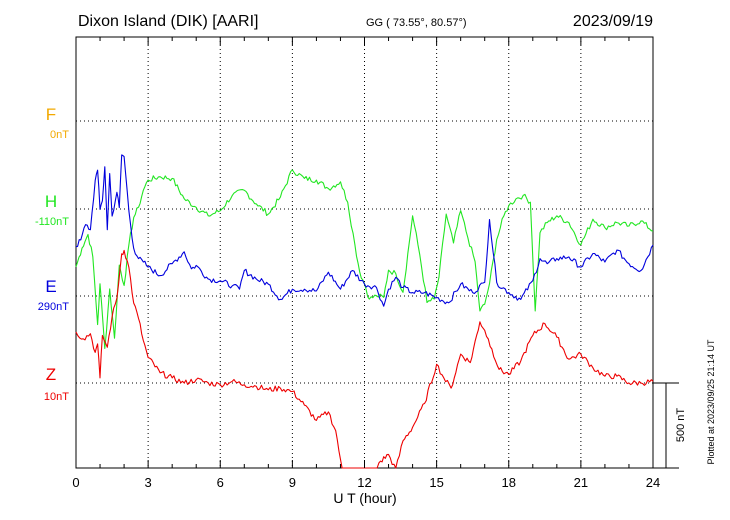 This screenshot has height=520, width=730. What do you see at coordinates (416, 23) in the screenshot?
I see `station-coordinates: GG ( 73.55°, 80.57°)` at bounding box center [416, 23].